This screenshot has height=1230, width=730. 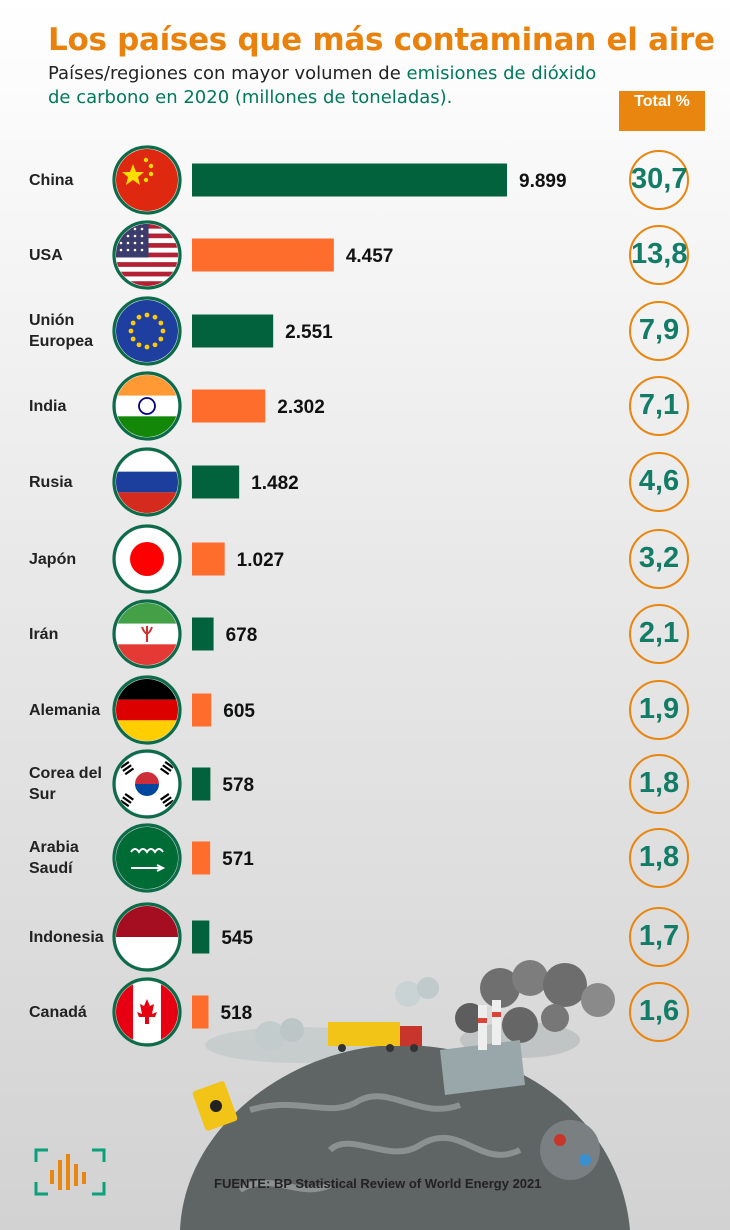 What do you see at coordinates (236, 1013) in the screenshot?
I see `bar-value-label: 518` at bounding box center [236, 1013].